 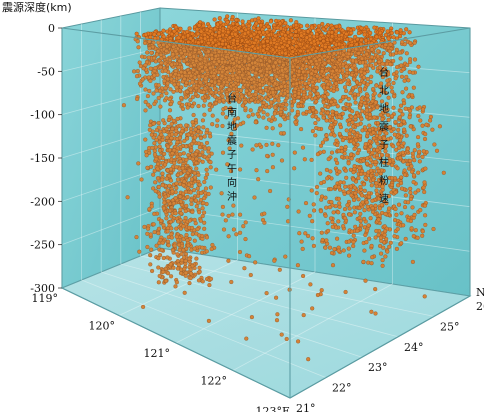 I want to click on lon-floor-gridline, so click(x=178, y=287).